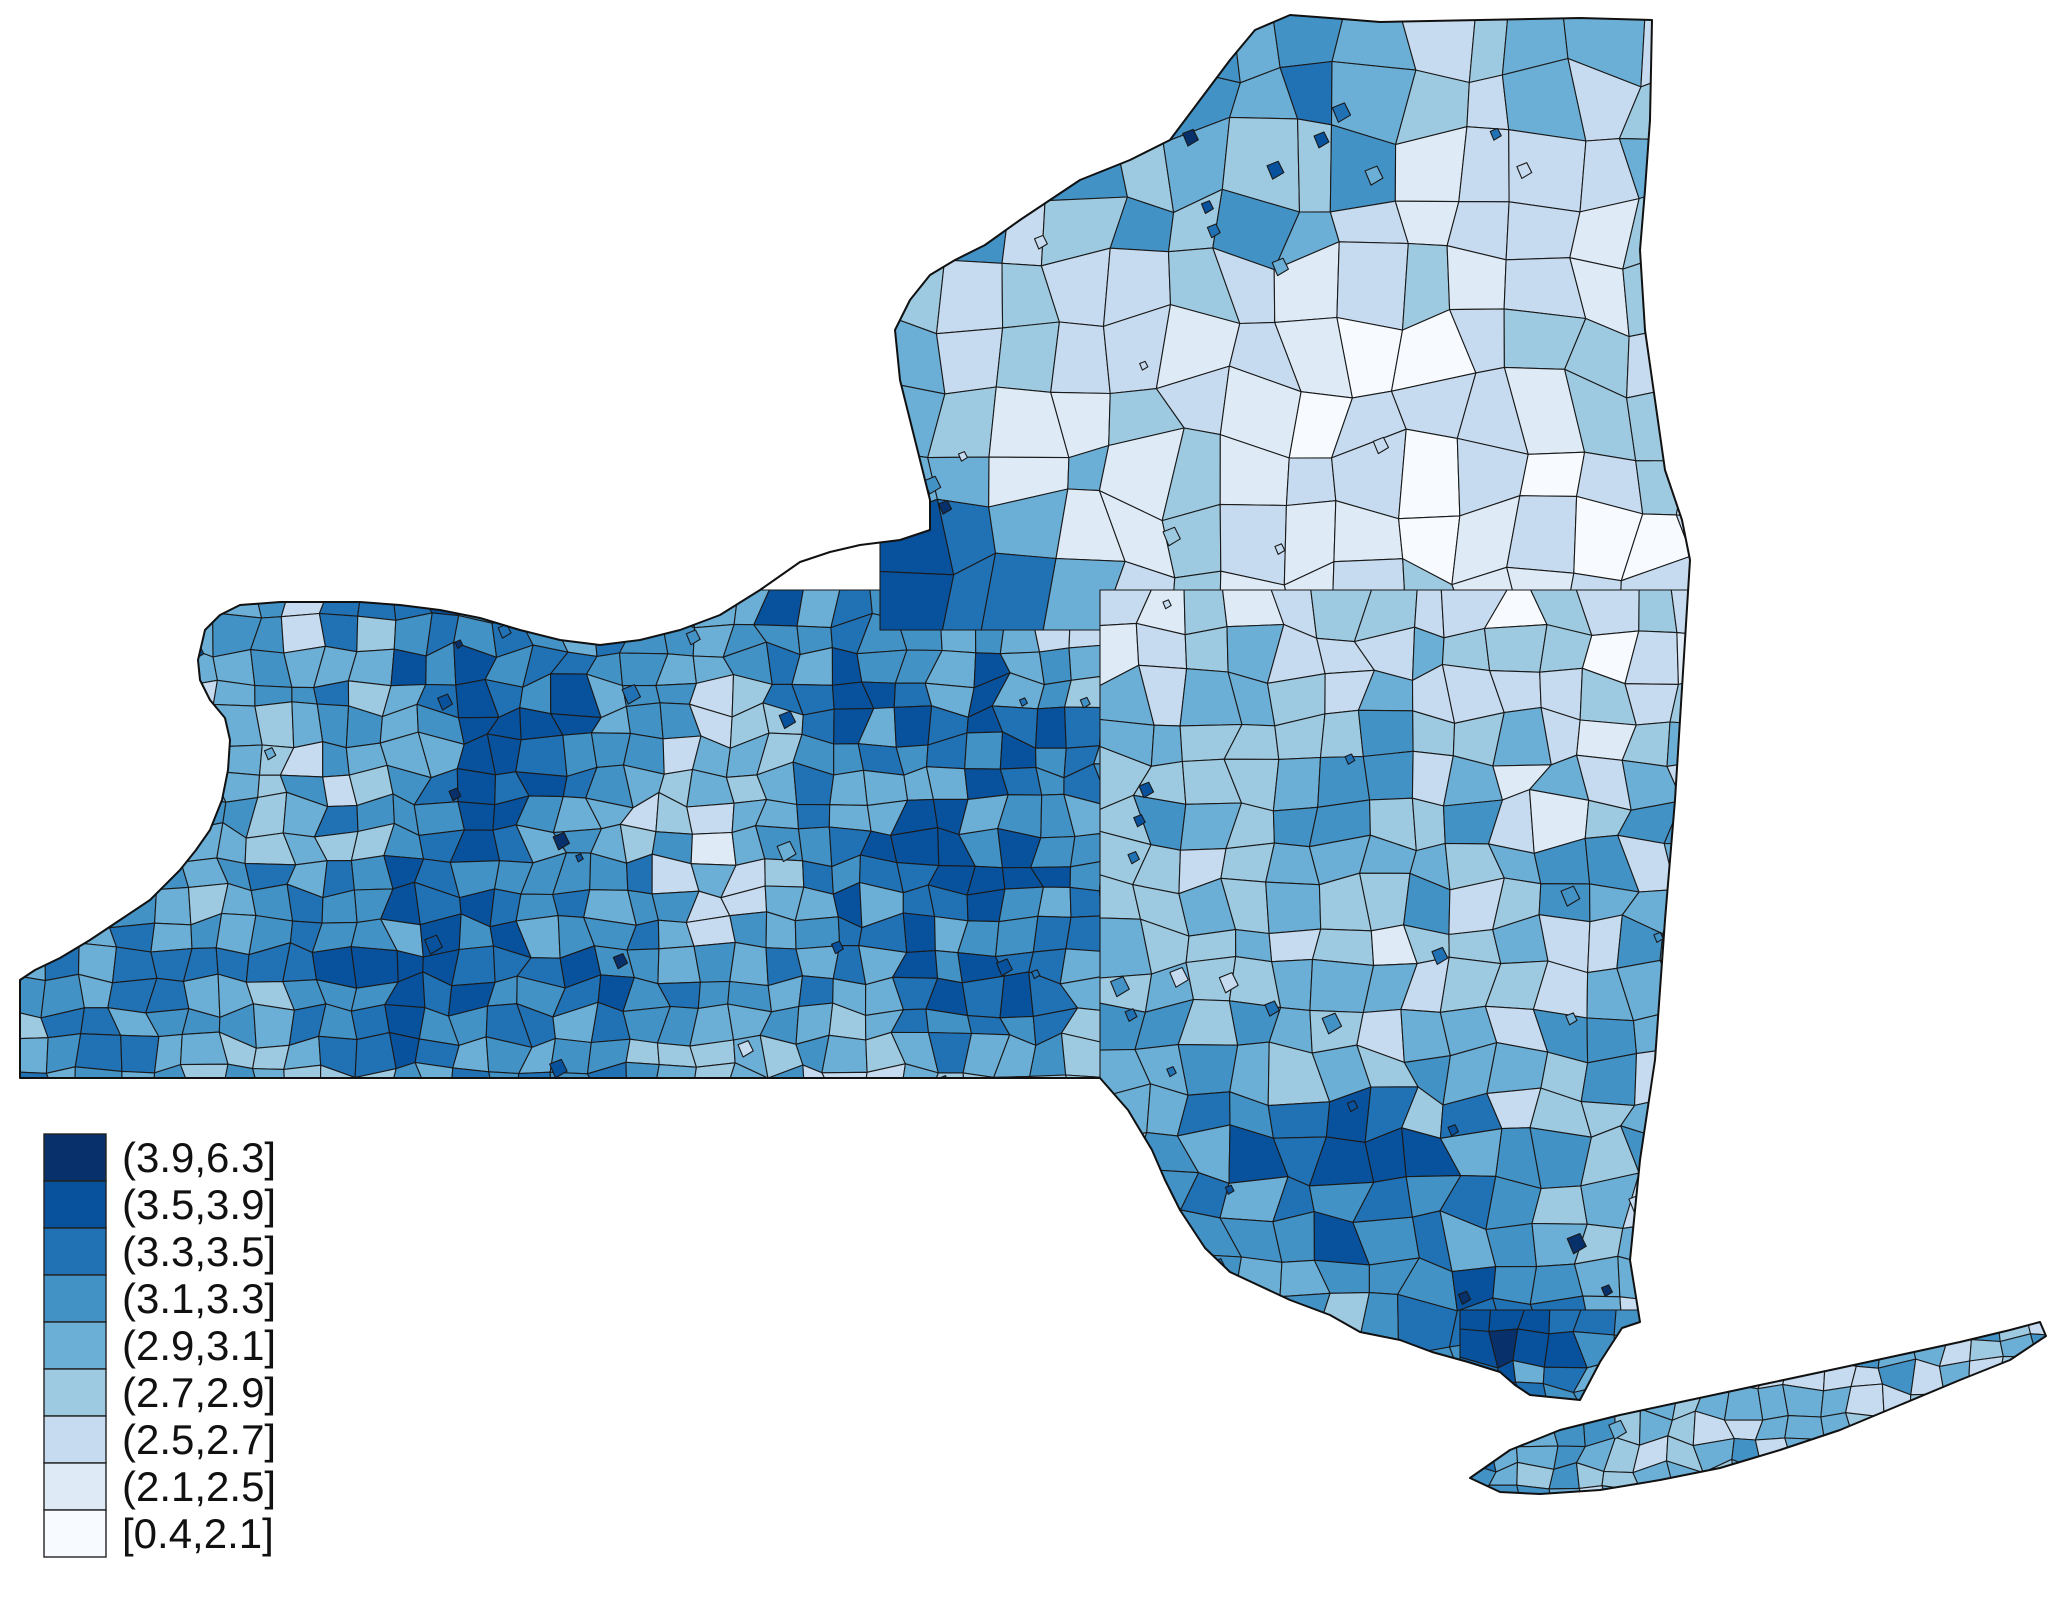 The width and height of the screenshot is (2052, 1600). Describe the element at coordinates (199, 1204) in the screenshot. I see `legend-label: (3.5,3.9]` at that location.